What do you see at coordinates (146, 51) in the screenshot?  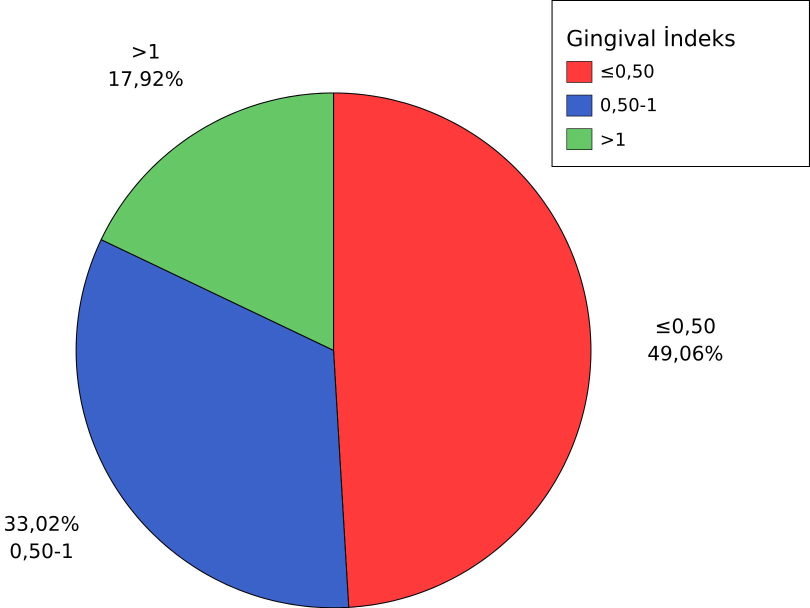 I see `slice-label: >1` at bounding box center [146, 51].